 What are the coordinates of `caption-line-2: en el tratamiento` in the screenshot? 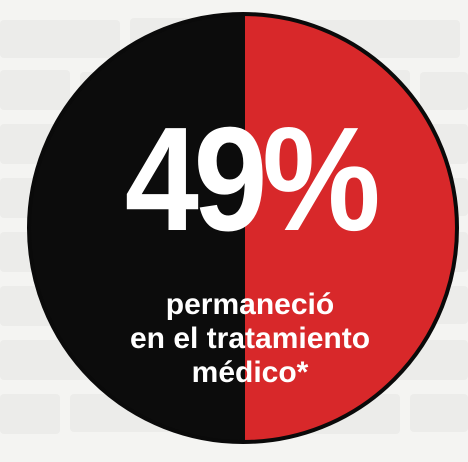 It's located at (250, 338).